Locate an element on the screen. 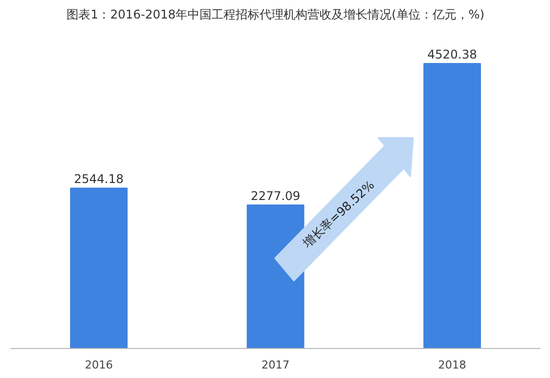  x-tick-label: 2017 is located at coordinates (276, 365).